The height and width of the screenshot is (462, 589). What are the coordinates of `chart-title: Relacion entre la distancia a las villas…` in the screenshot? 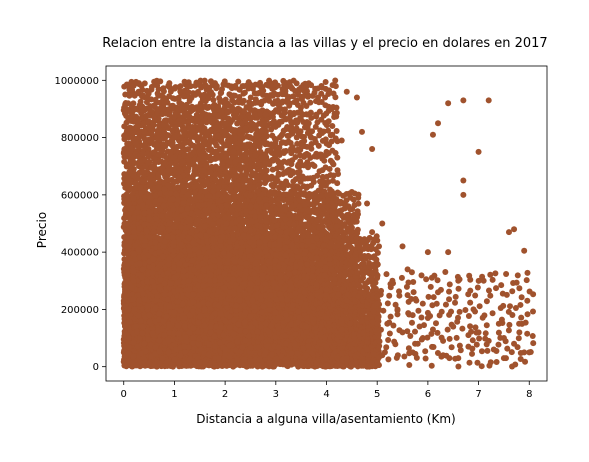 It's located at (324, 43).